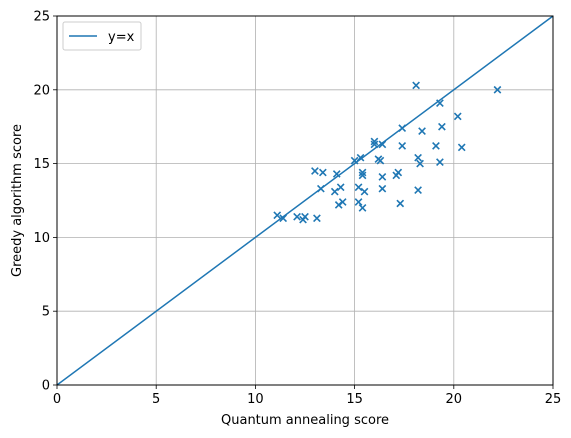 The image size is (571, 438). I want to click on legend: y=x, so click(102, 36).